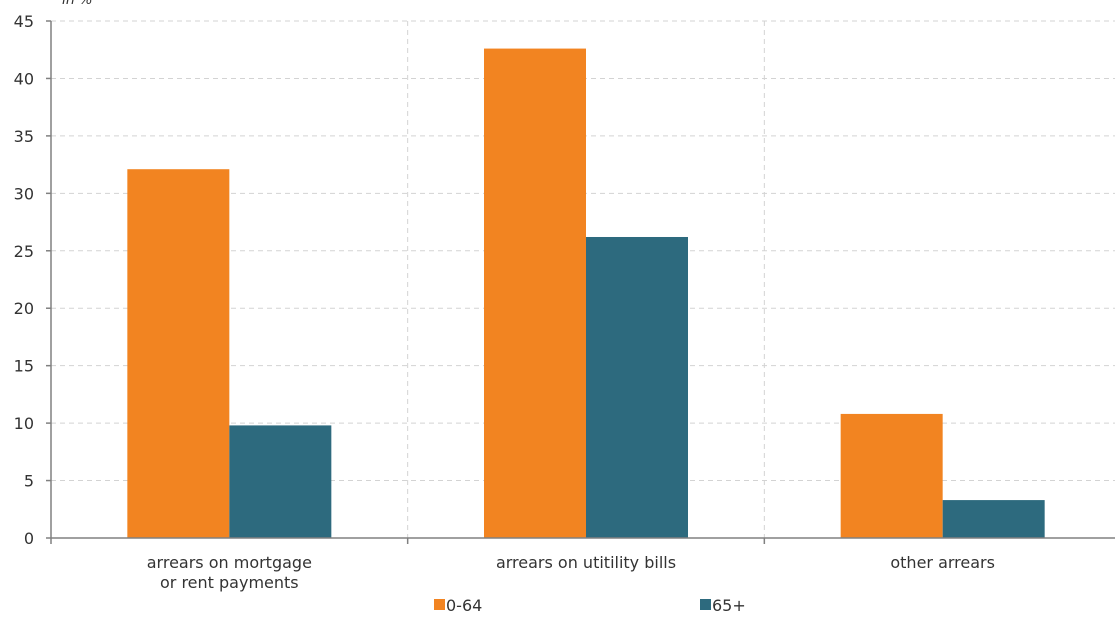 This screenshot has height=625, width=1115. I want to click on bar-65+-2, so click(993, 519).